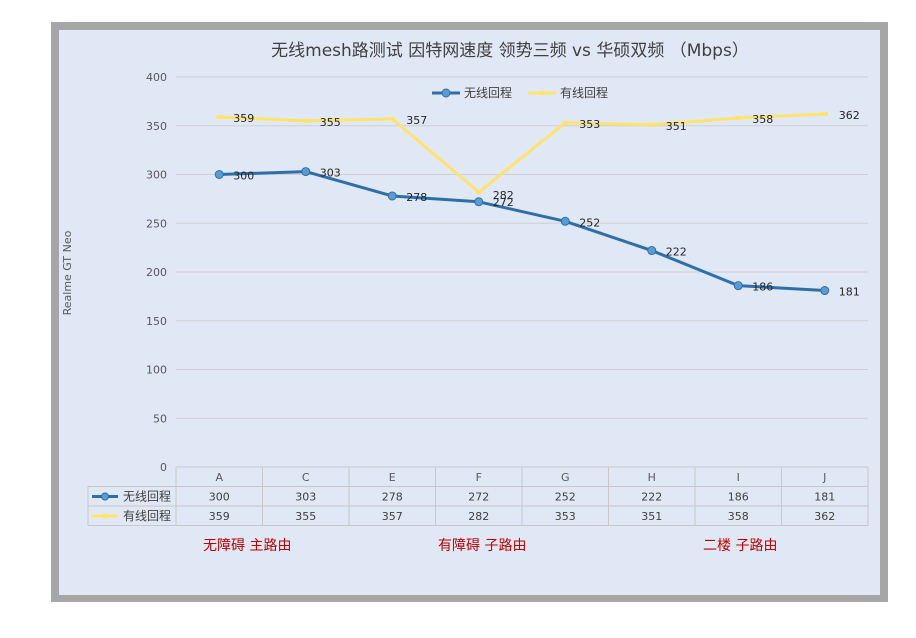 The height and width of the screenshot is (638, 916). Describe the element at coordinates (219, 497) in the screenshot. I see `table-cell: 300` at that location.